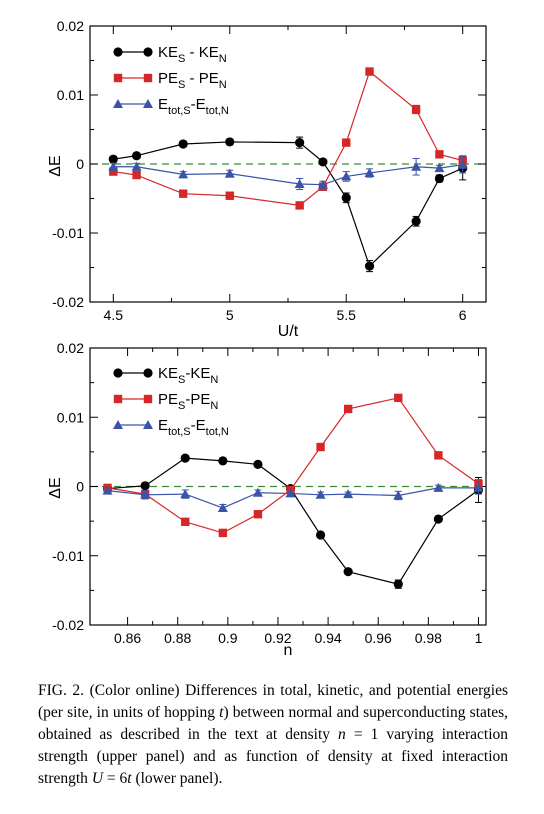  I want to click on legend-label: KES-KEN, so click(188, 375).